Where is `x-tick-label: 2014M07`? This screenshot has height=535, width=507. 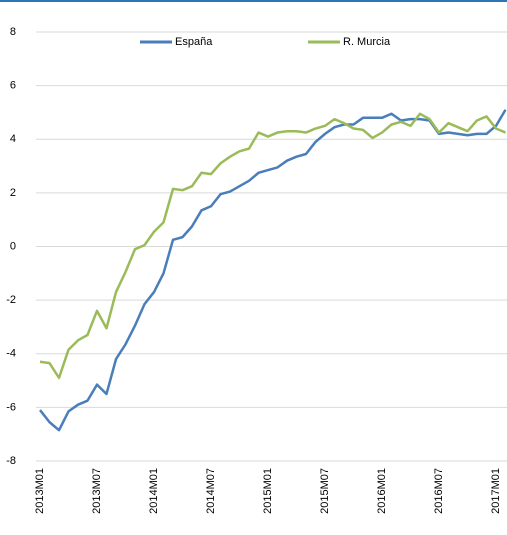
x-tick-label: 2014M07 is located at coordinates (211, 491).